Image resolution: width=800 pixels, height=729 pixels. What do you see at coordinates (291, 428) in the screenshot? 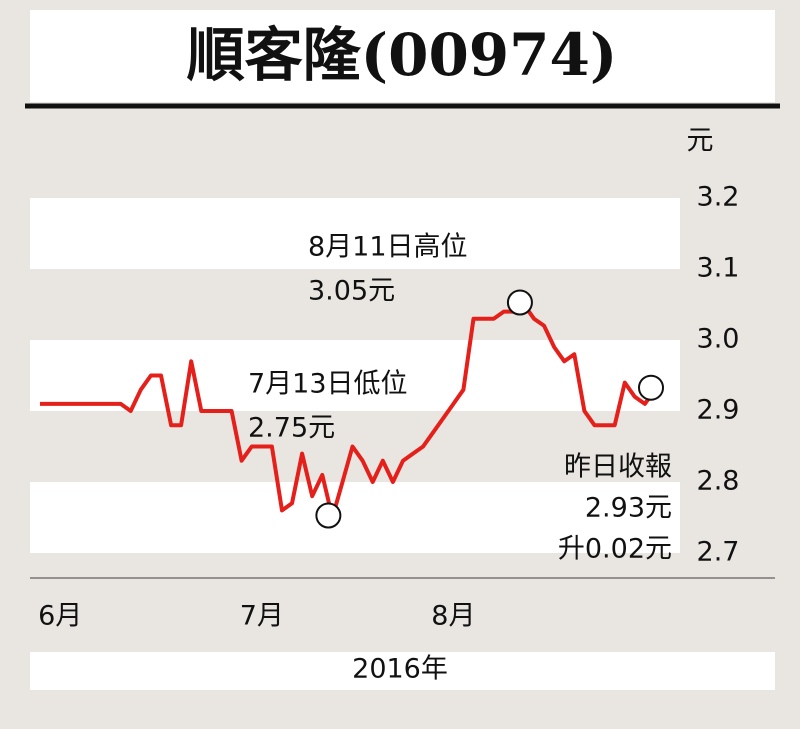
I see `annotation: 2.75元` at bounding box center [291, 428].